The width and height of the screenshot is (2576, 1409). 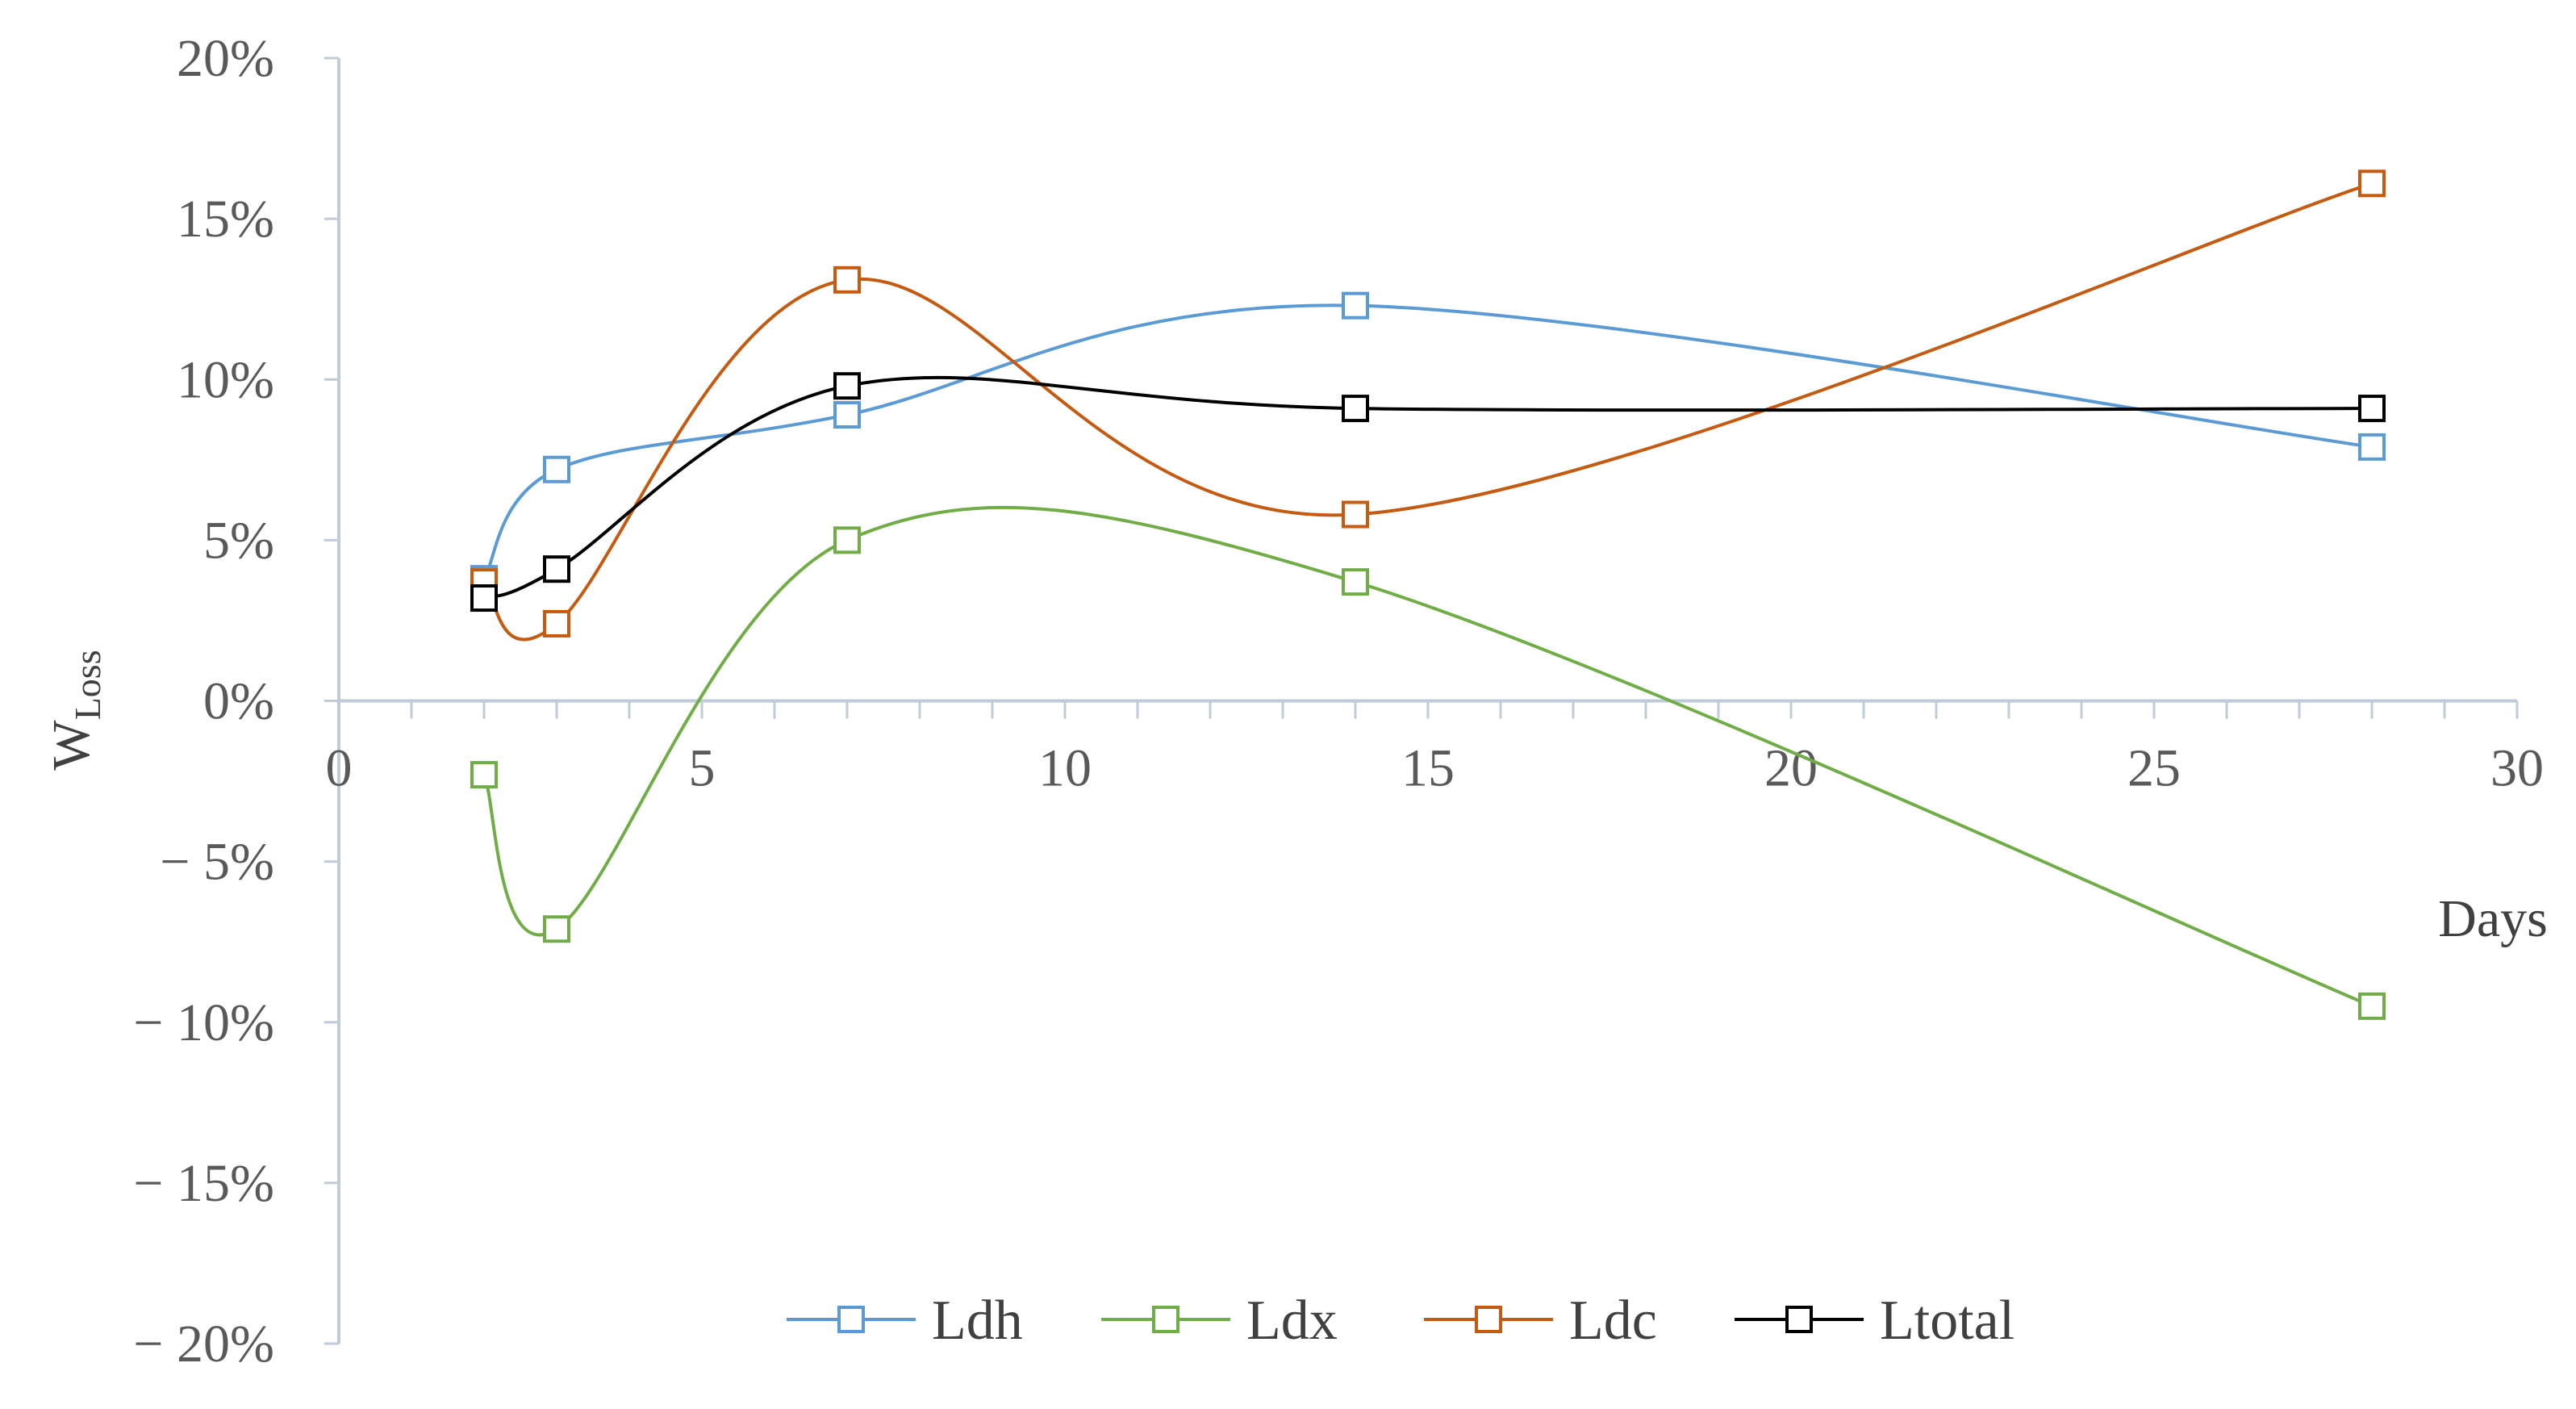 What do you see at coordinates (1947, 1321) in the screenshot?
I see `legend-label-ltotal: Ltotal` at bounding box center [1947, 1321].